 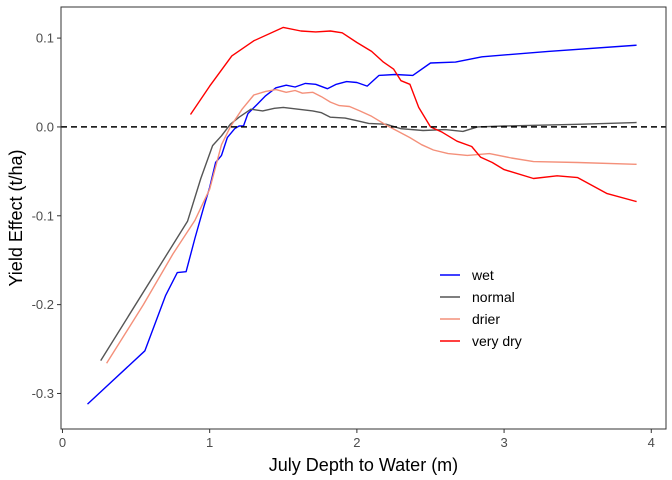 I want to click on x-axis-title: July Depth to Water (m), so click(x=363, y=465).